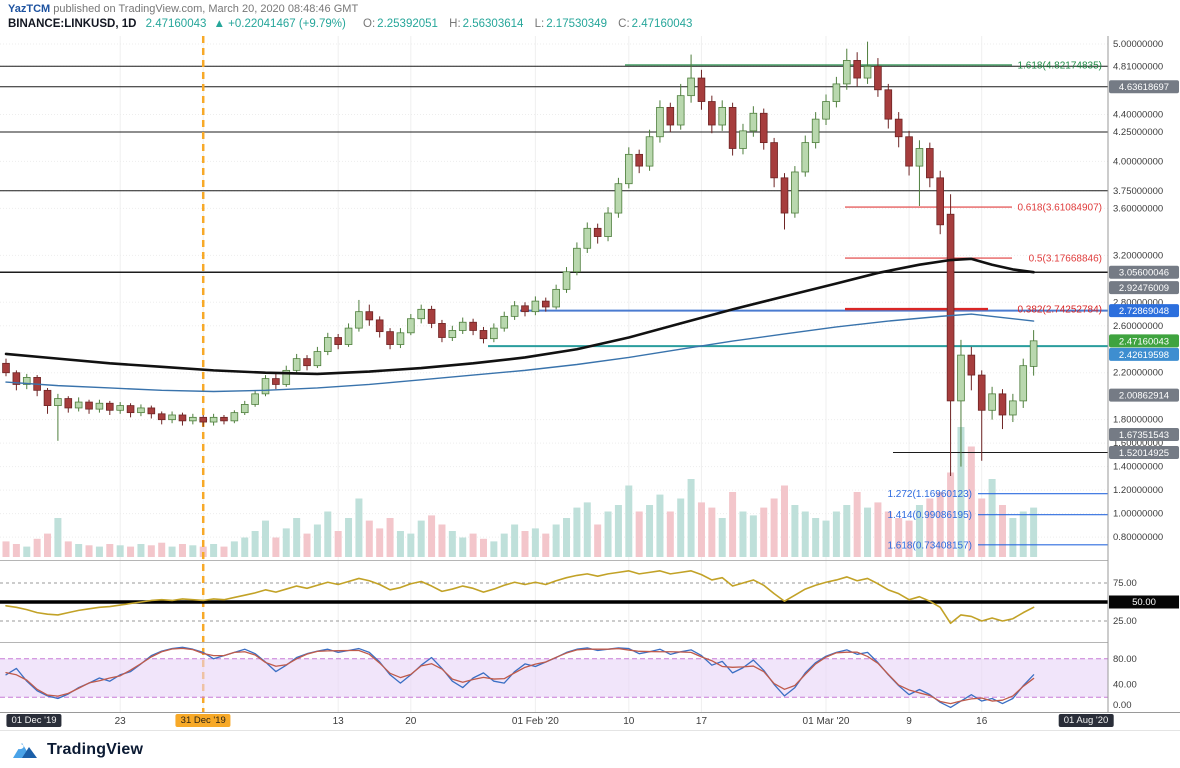 This screenshot has width=1180, height=768. What do you see at coordinates (929, 545) in the screenshot?
I see `svg-text: 1.618(0.73408157)` at bounding box center [929, 545].